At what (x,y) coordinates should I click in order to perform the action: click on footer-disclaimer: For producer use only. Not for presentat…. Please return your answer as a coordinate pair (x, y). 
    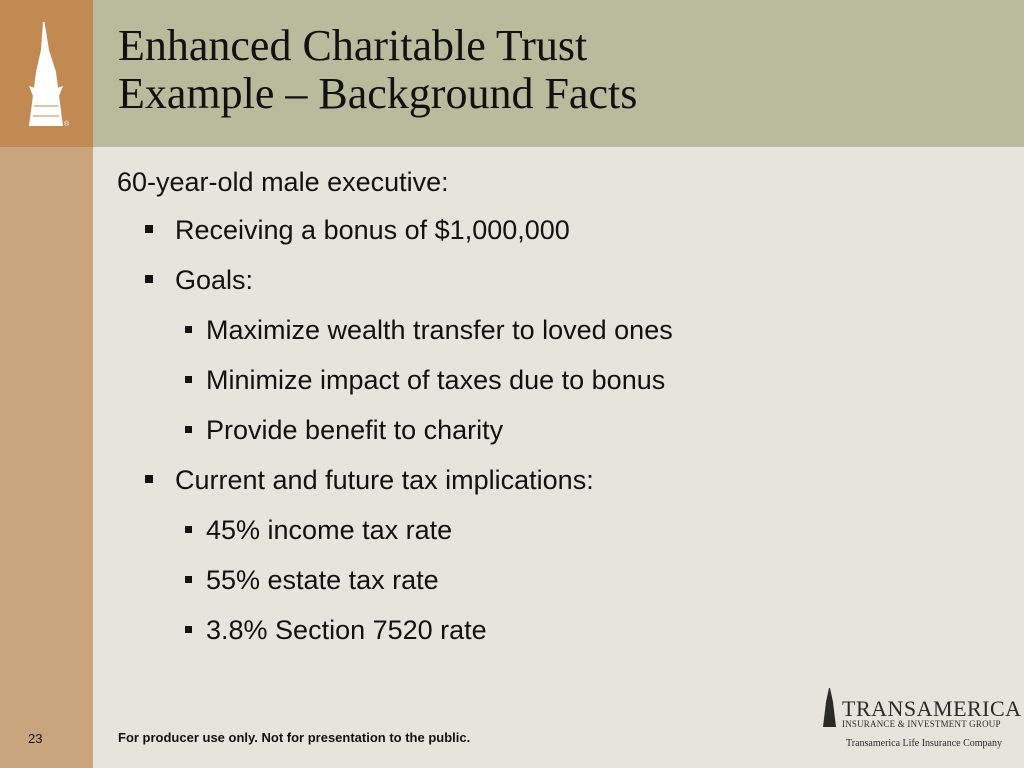
    Looking at the image, I should click on (294, 737).